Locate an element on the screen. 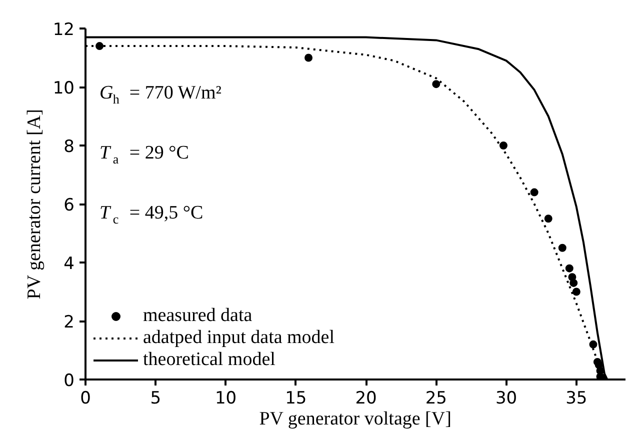  x-tick-label: 15 is located at coordinates (296, 398).